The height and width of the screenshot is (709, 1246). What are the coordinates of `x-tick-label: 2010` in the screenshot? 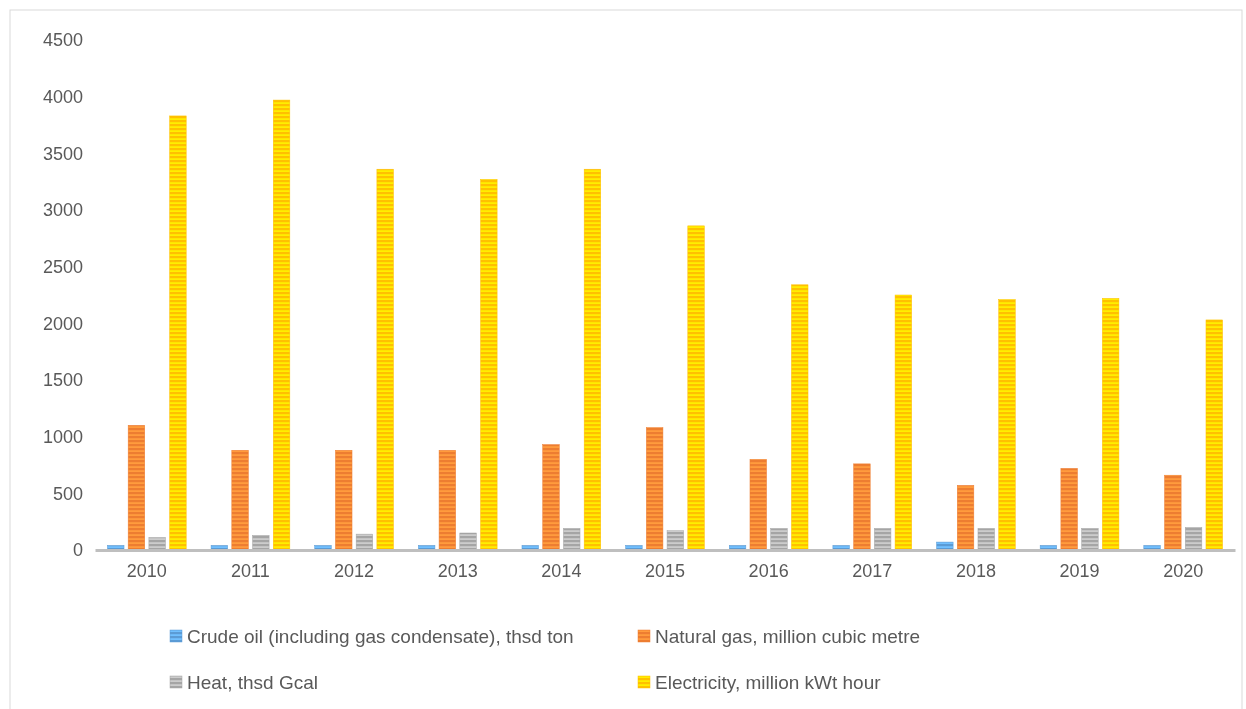 It's located at (146, 570).